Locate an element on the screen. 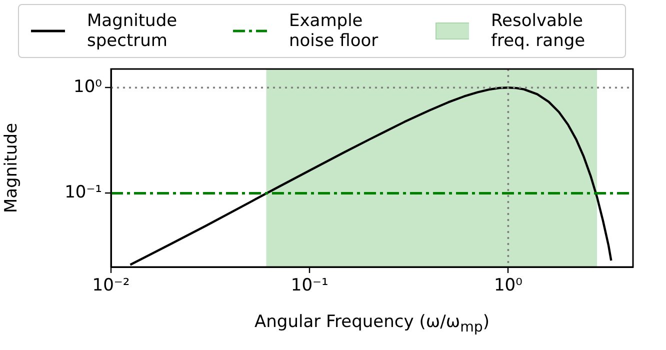 This screenshot has width=666, height=350. band-label: Resolvable freq. range is located at coordinates (538, 31).